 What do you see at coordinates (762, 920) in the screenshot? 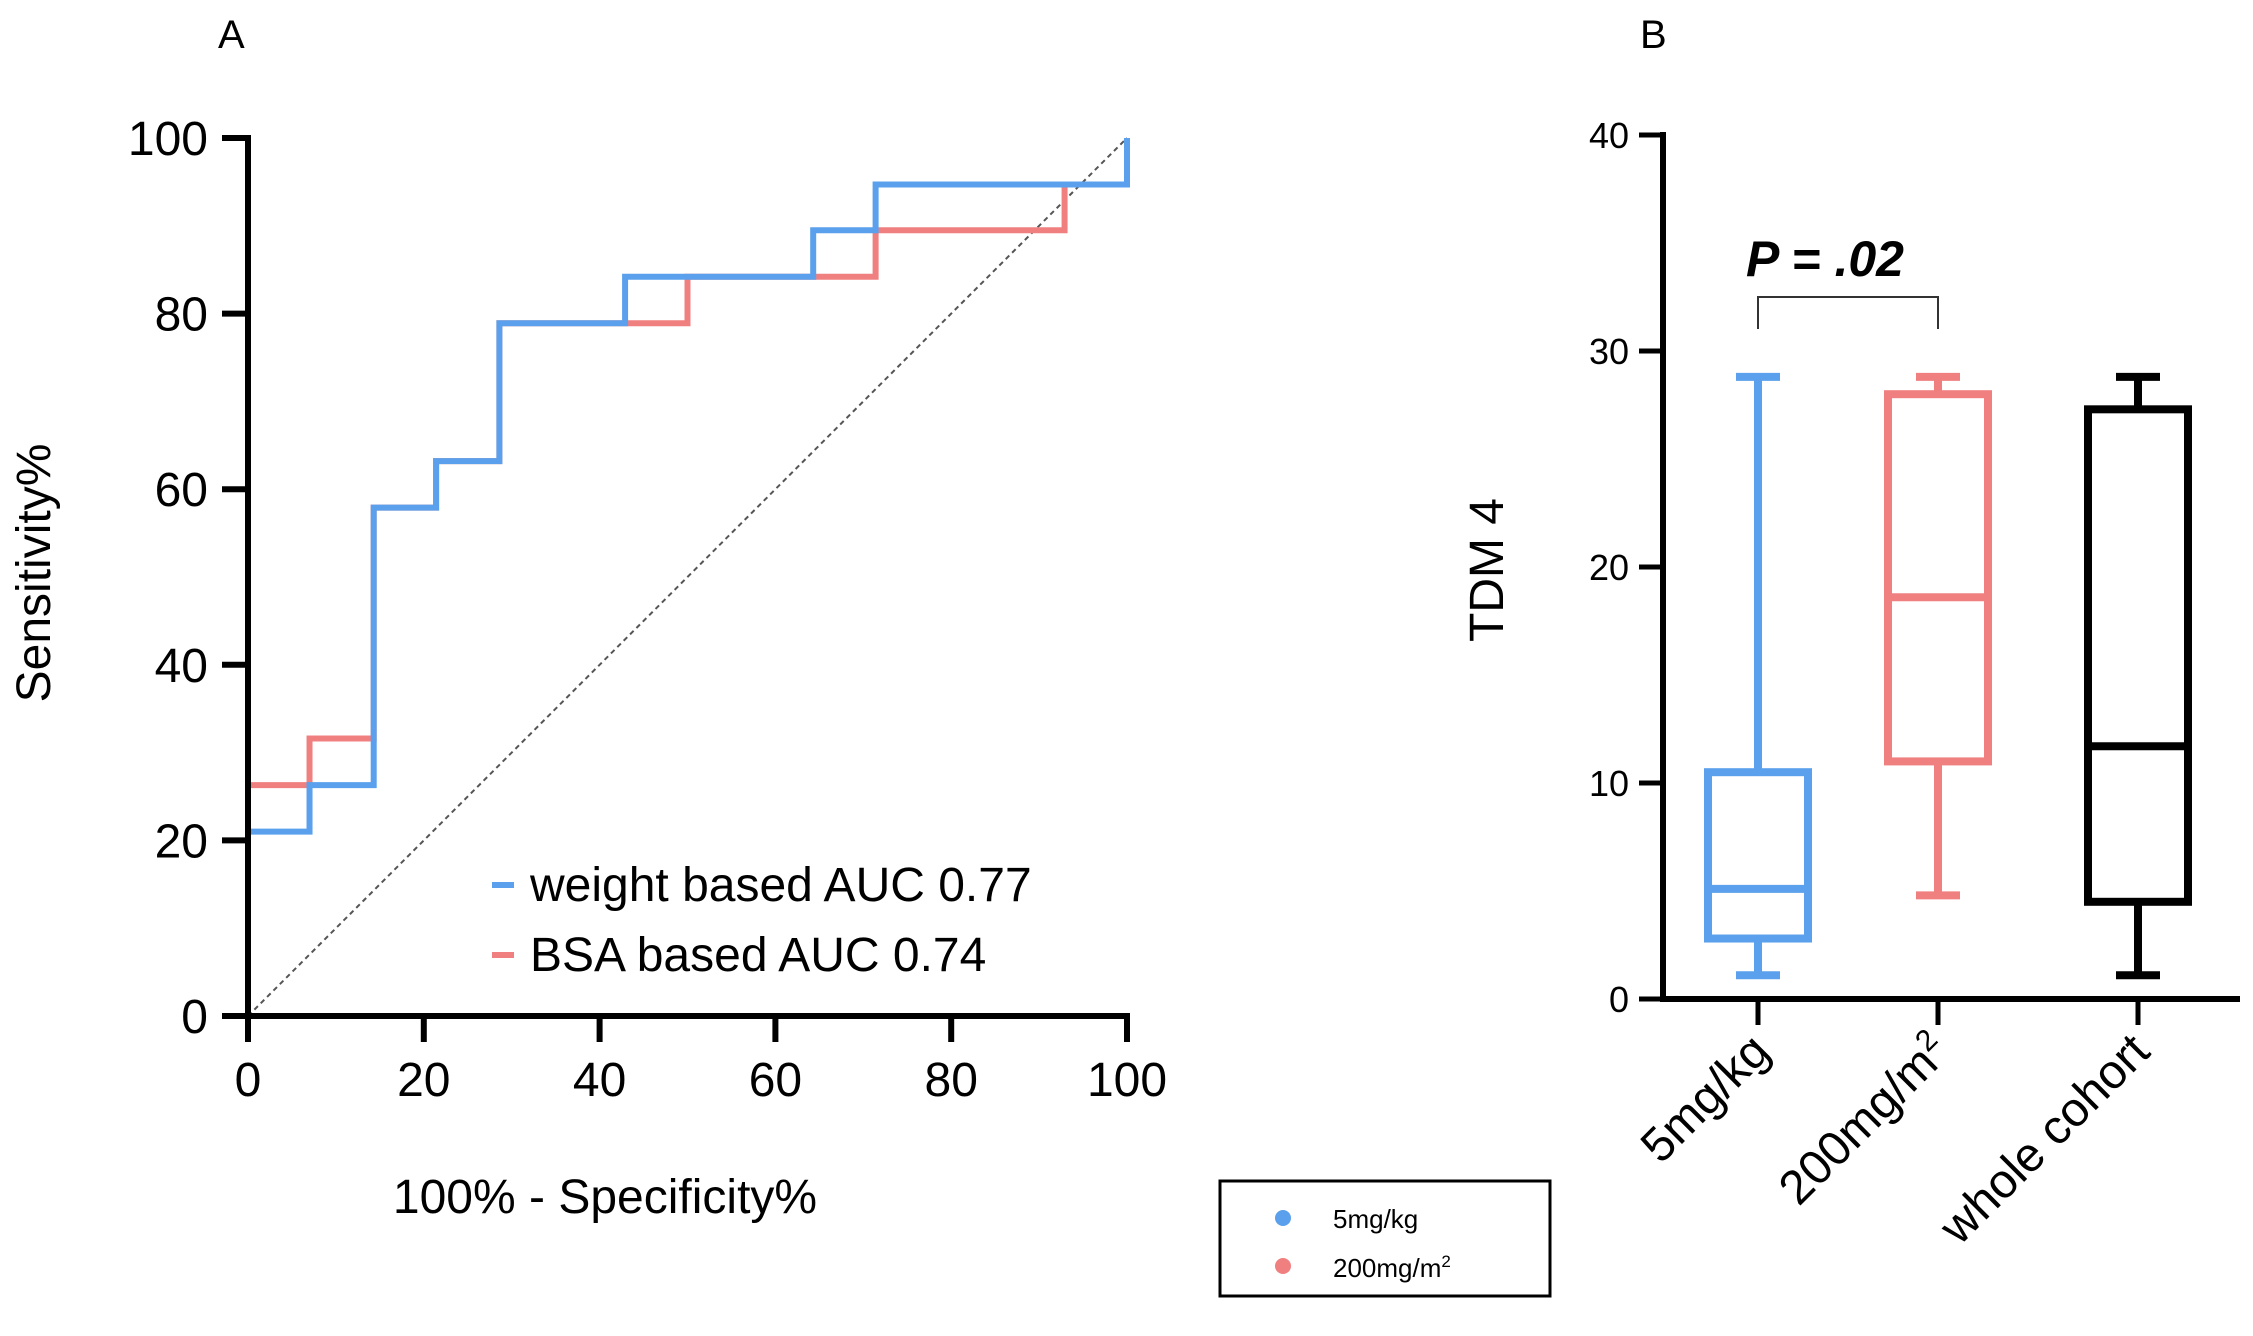
I see `roc-legend: weight based AUC 0.77 BSA based AUC 0.74` at bounding box center [762, 920].